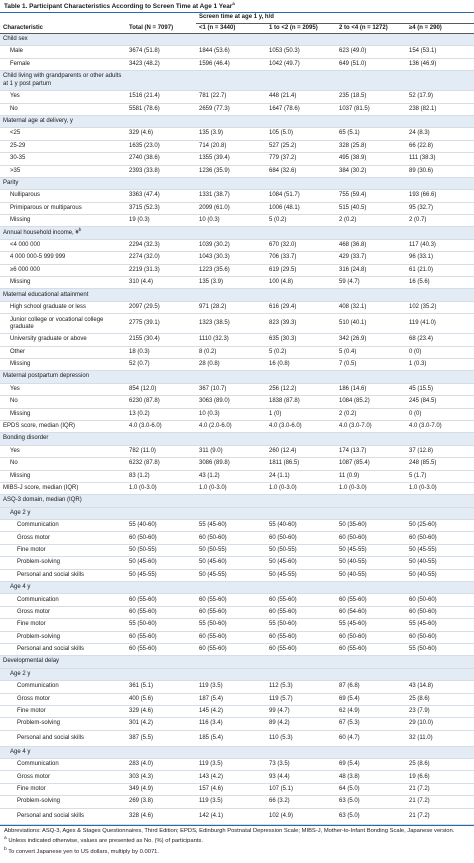 The height and width of the screenshot is (863, 474). What do you see at coordinates (440, 109) in the screenshot?
I see `table-cell: 238 (82.1)` at bounding box center [440, 109].